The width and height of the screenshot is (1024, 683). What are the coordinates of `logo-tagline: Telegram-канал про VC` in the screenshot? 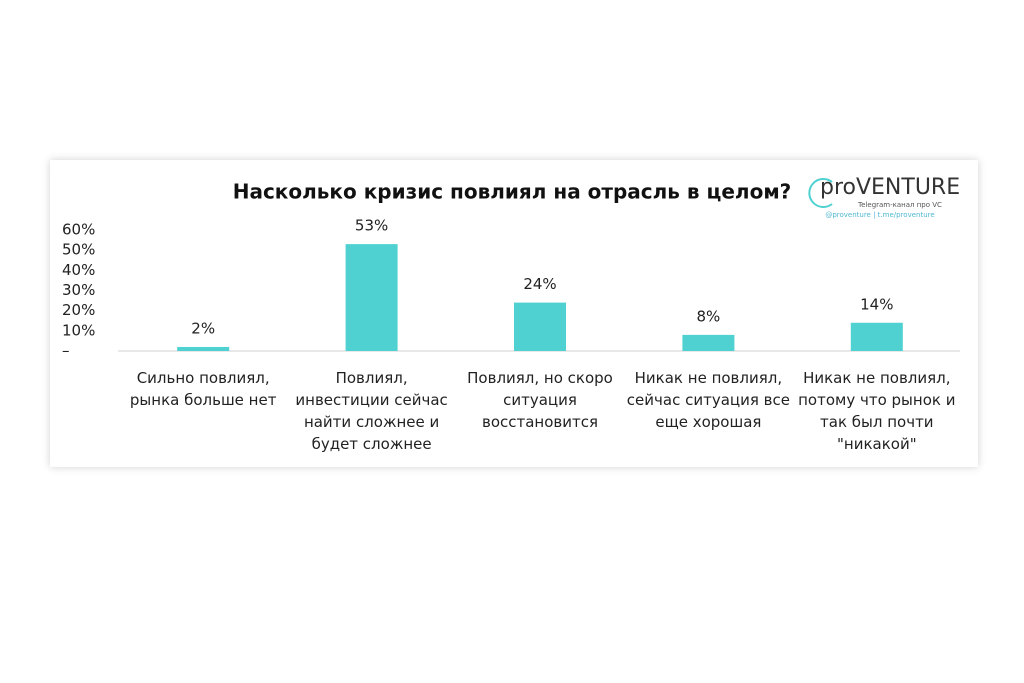 It's located at (899, 205).